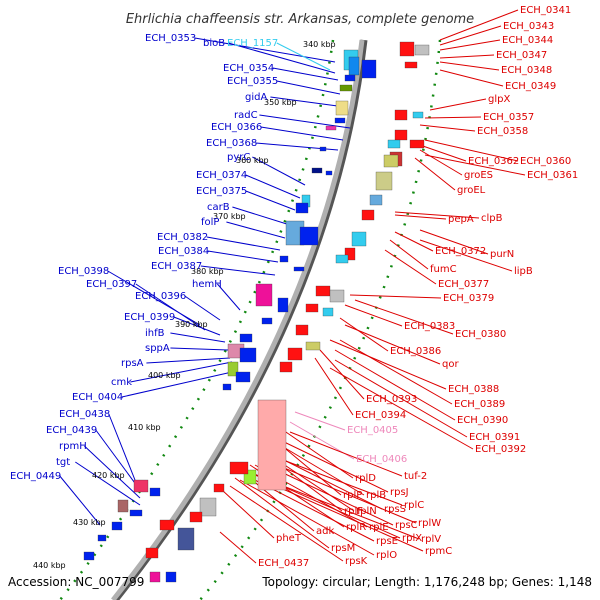 The image size is (600, 600). Describe the element at coordinates (35, 476) in the screenshot. I see `gene-label-forward: ECH_0449` at that location.